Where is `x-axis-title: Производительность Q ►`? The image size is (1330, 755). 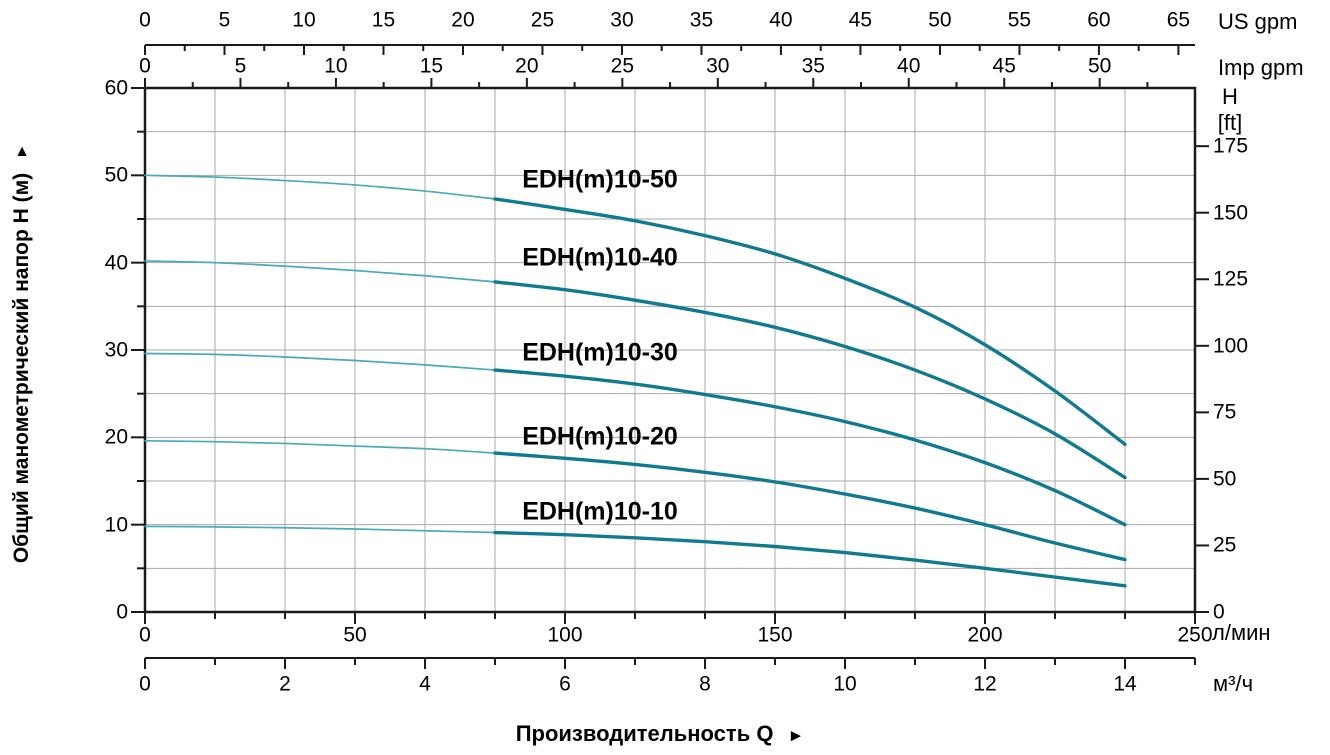 x-axis-title: Производительность Q ► is located at coordinates (660, 734).